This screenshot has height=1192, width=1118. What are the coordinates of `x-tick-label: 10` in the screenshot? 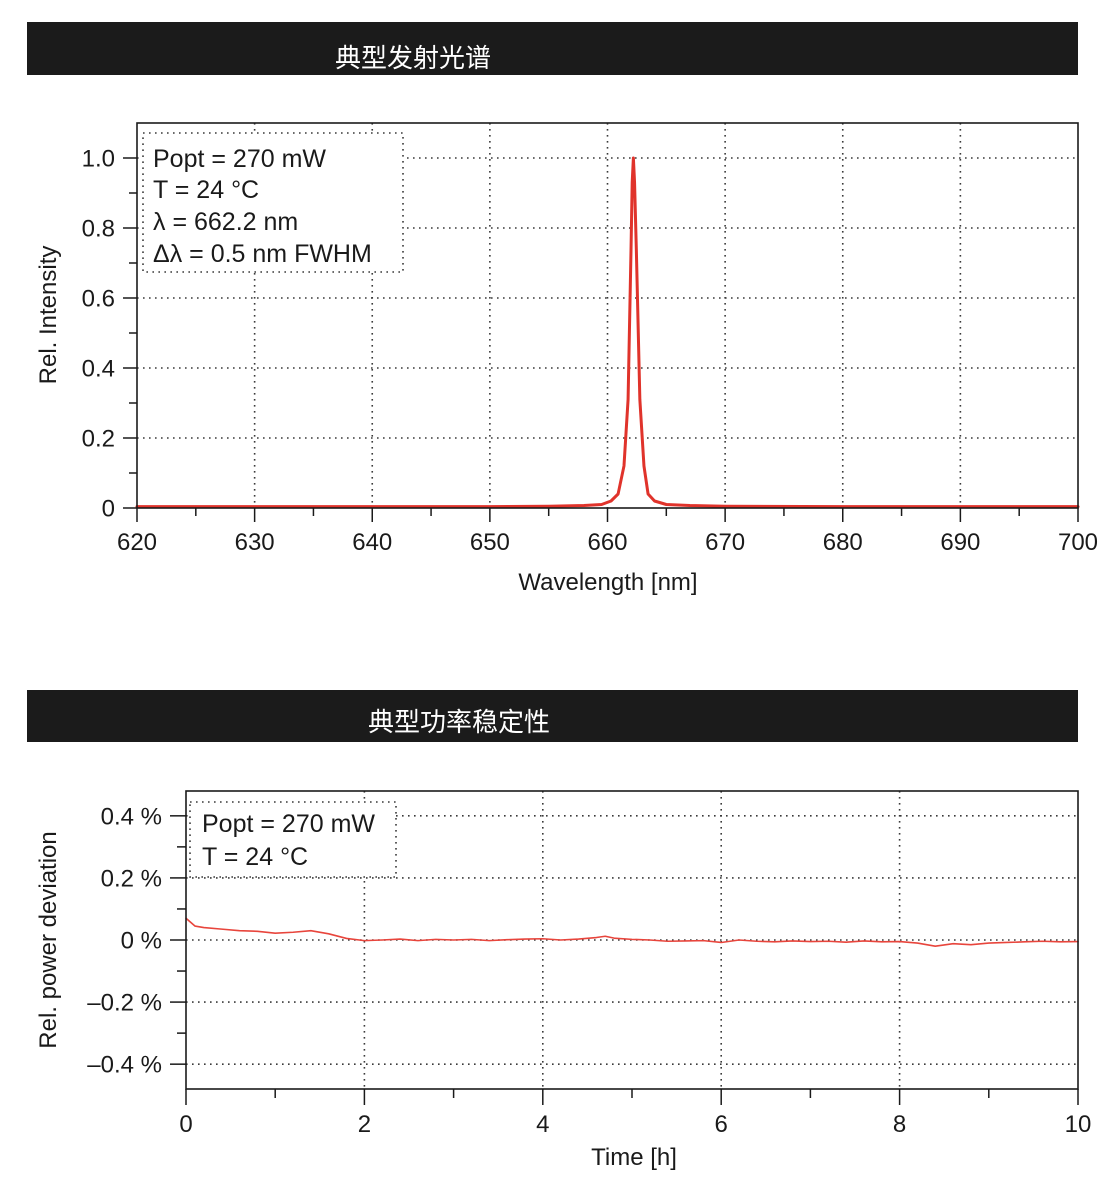 It's located at (1078, 1124).